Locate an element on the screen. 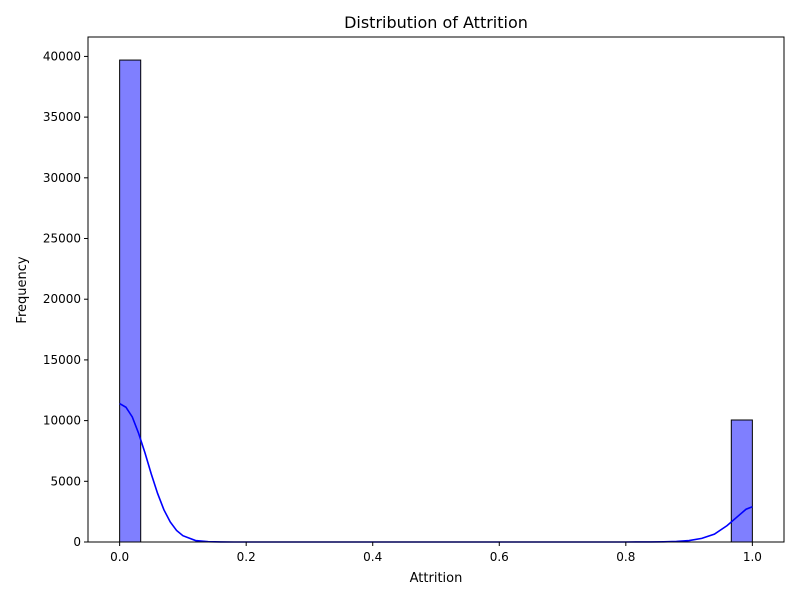 This screenshot has width=800, height=604. x-axis: 0.0 0.2 0.4 0.6 0.8 1.0 is located at coordinates (436, 553).